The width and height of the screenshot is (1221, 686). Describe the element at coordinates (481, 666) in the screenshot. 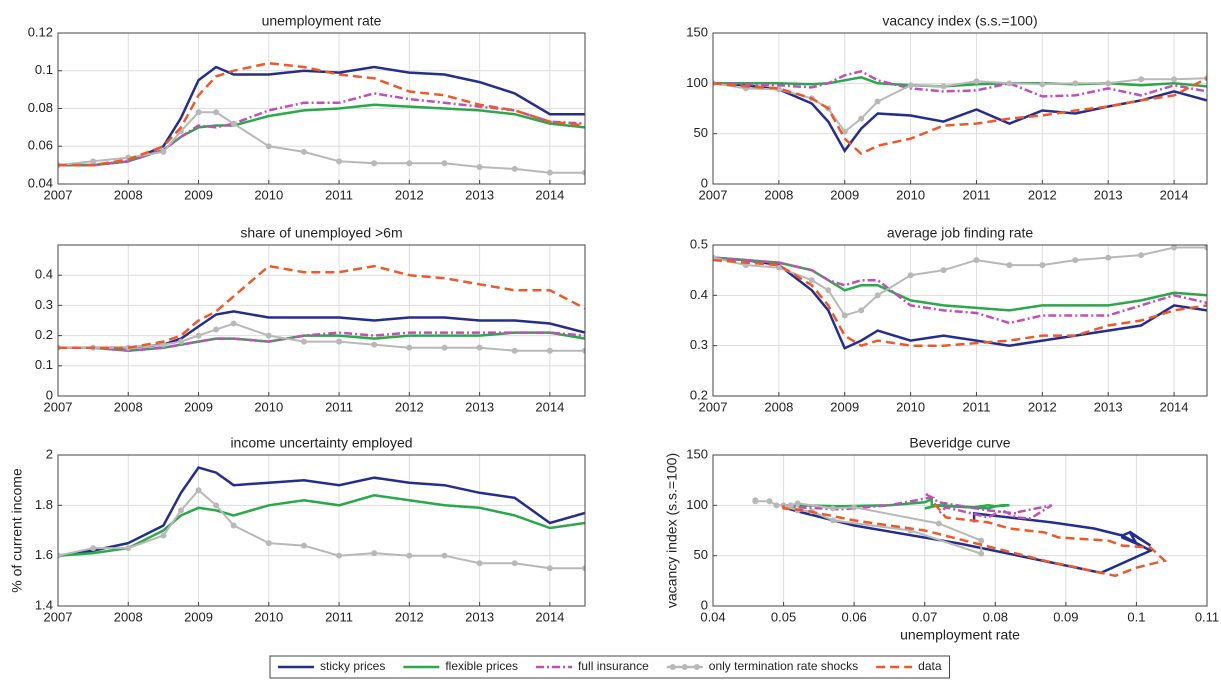

I see `legend-label: flexible prices` at that location.